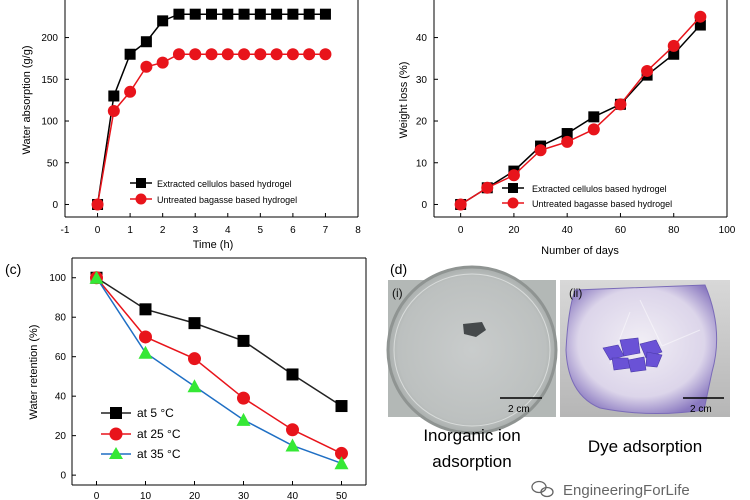 The image size is (750, 500). What do you see at coordinates (97, 495) in the screenshot?
I see `x-tick-label: 0` at bounding box center [97, 495].